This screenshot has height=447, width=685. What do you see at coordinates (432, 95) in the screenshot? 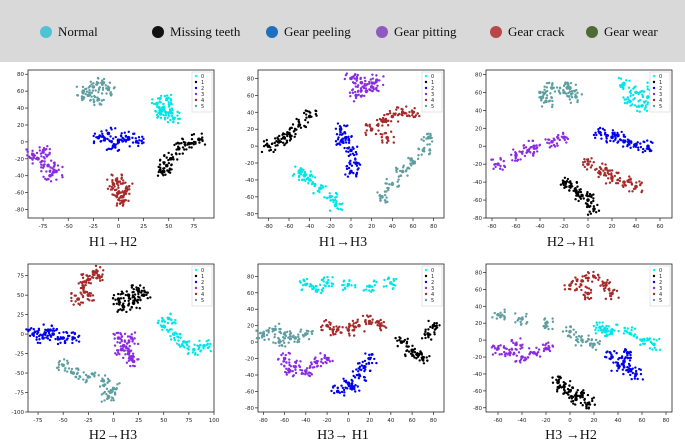
I see `plot-legend-label: 3` at bounding box center [432, 95].